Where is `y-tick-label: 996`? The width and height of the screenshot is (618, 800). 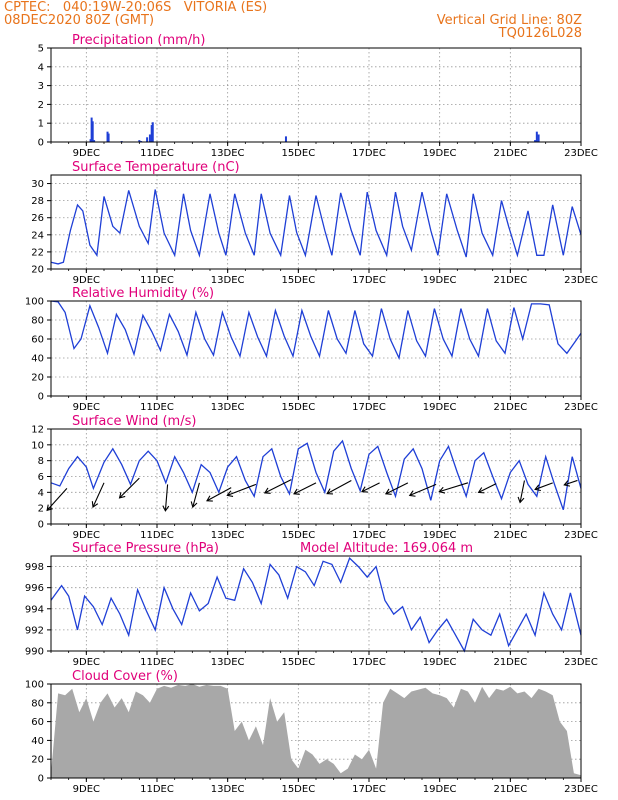 y-tick-label: 996 is located at coordinates (34, 588).